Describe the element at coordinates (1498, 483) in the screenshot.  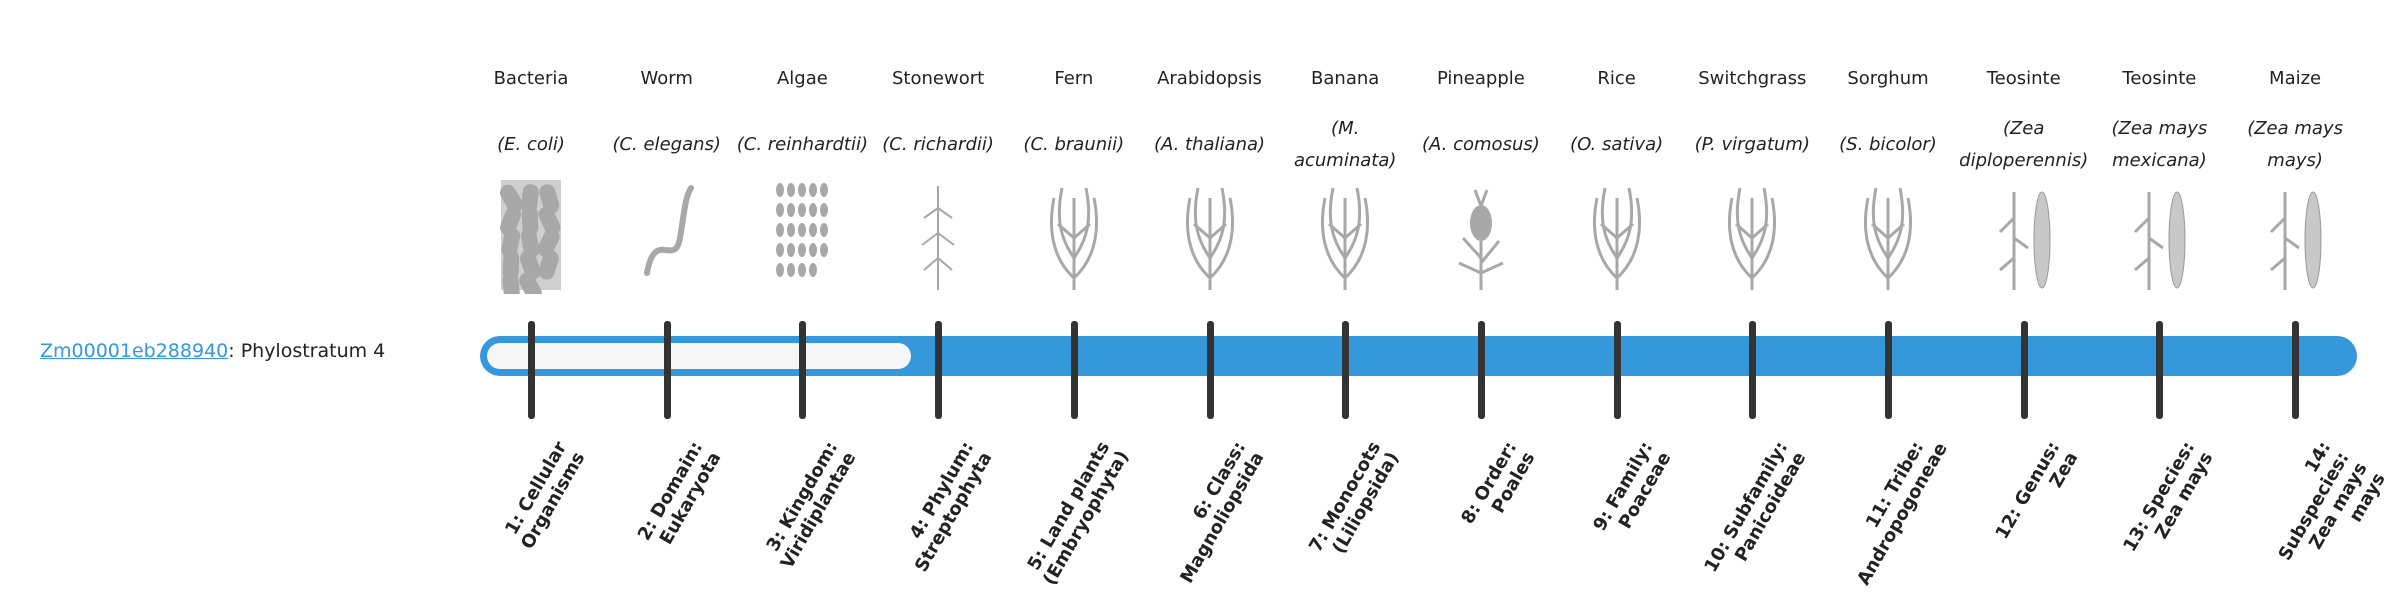
I see `stratum-label: 8: Order: Poales` at that location.